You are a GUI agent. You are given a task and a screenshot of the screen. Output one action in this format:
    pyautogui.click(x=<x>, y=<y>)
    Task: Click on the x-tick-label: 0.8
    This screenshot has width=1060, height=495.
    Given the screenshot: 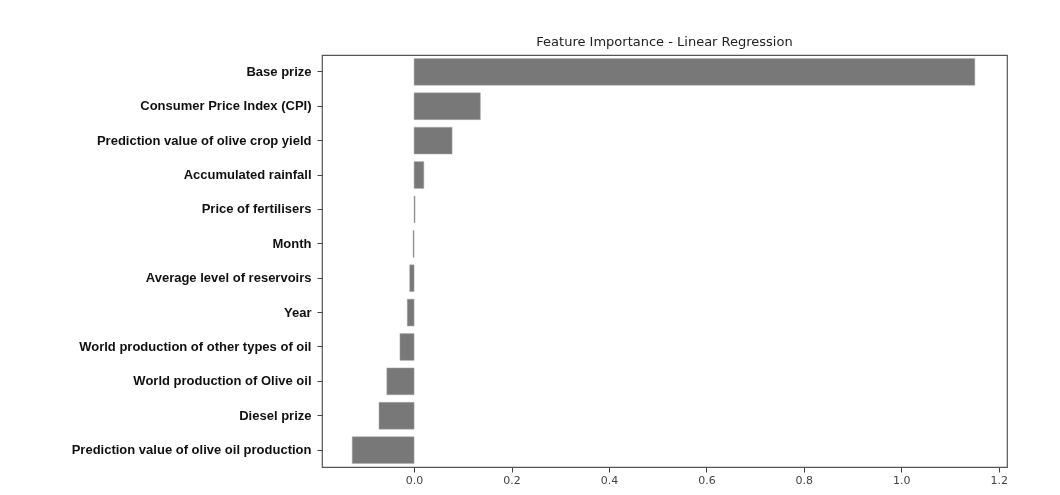 What is the action you would take?
    pyautogui.click(x=804, y=480)
    